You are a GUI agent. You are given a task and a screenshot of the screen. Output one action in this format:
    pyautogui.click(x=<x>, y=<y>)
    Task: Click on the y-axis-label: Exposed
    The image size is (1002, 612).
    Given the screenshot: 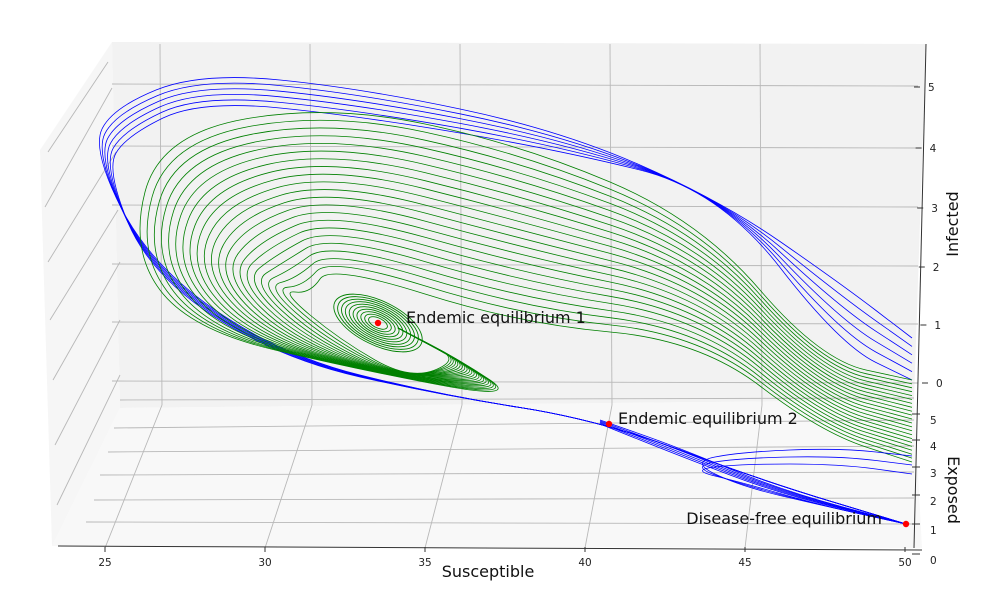 What is the action you would take?
    pyautogui.click(x=953, y=490)
    